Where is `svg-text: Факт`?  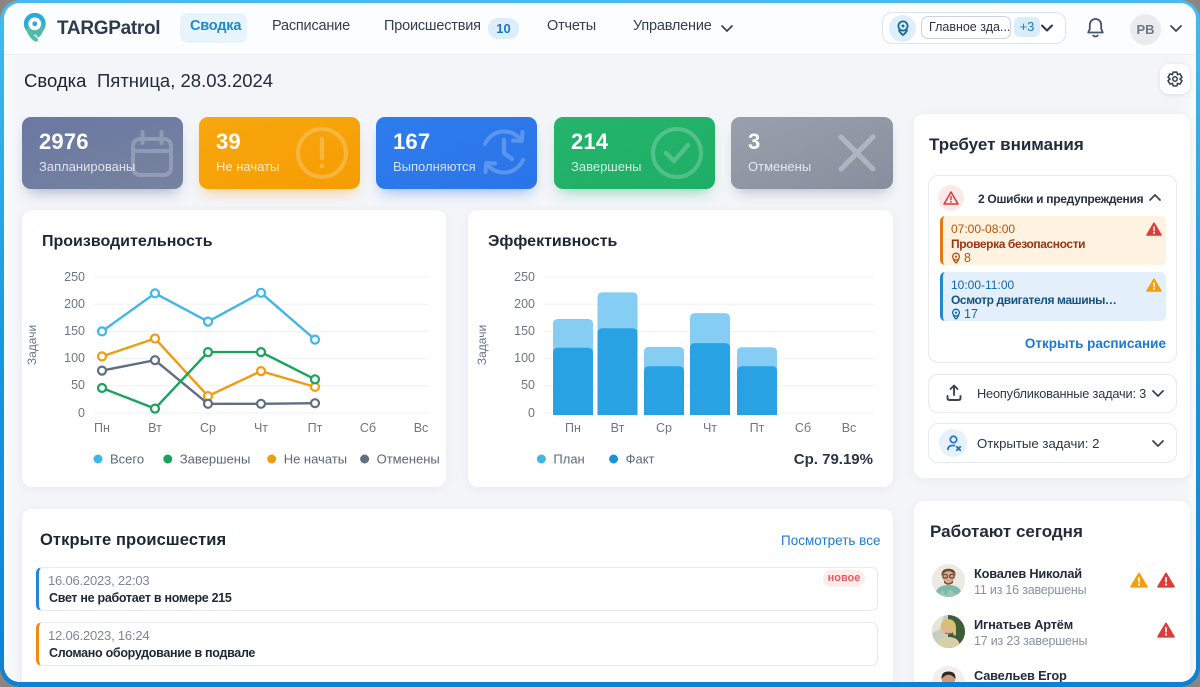 svg-text: Факт is located at coordinates (640, 459).